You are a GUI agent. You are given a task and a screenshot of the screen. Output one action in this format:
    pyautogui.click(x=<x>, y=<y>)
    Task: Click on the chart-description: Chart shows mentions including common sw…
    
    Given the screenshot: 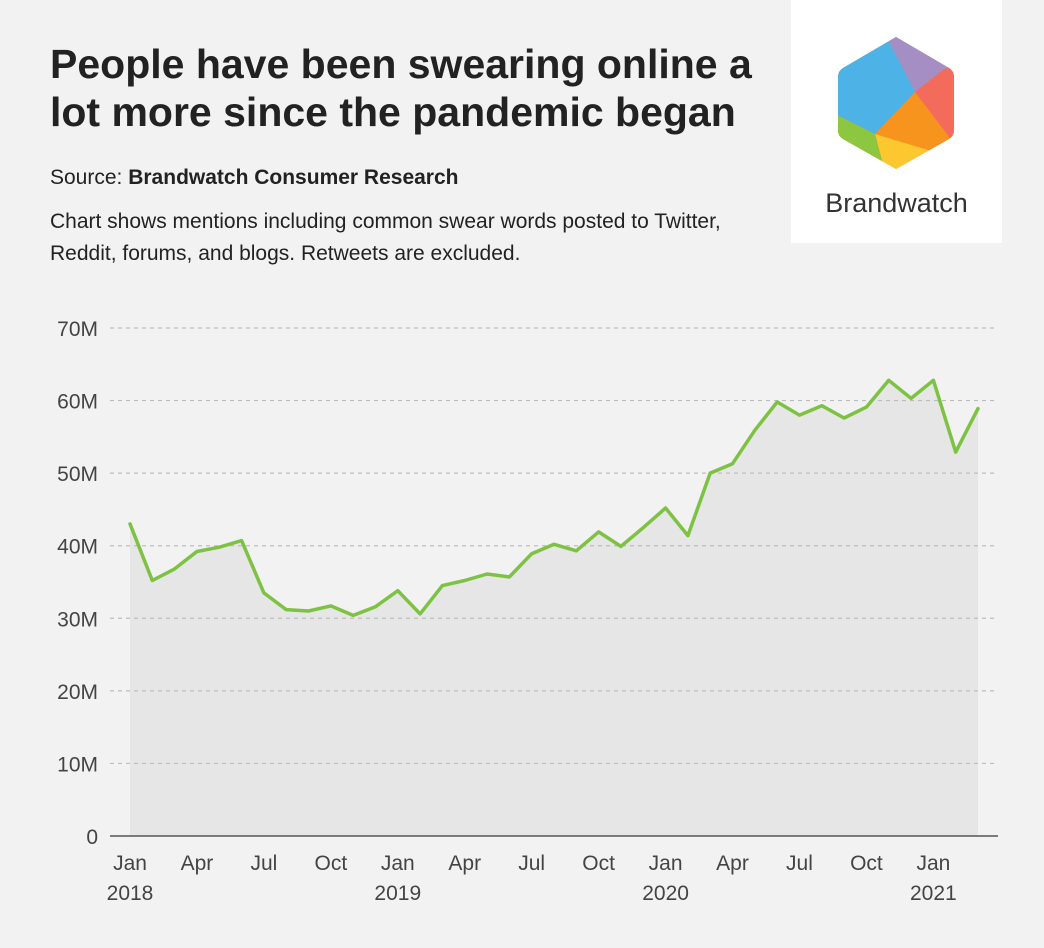 What is the action you would take?
    pyautogui.click(x=385, y=237)
    